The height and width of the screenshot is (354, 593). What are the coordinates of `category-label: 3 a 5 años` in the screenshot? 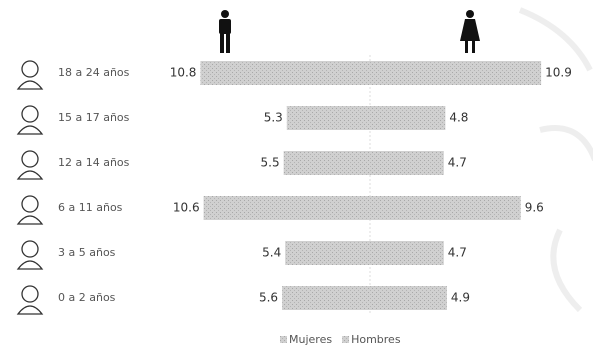 It's located at (87, 252).